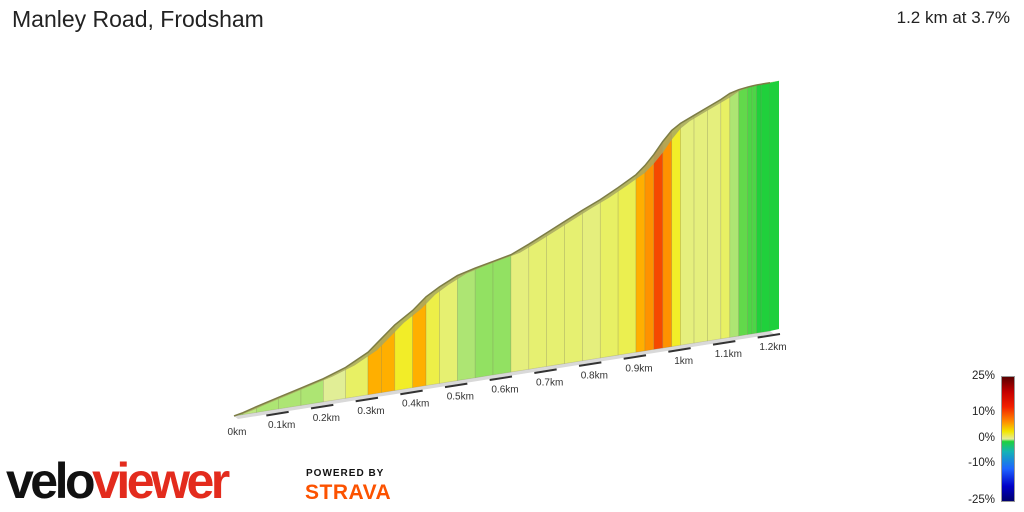 The width and height of the screenshot is (1024, 512). I want to click on x-tick-label: 0.1km, so click(281, 425).